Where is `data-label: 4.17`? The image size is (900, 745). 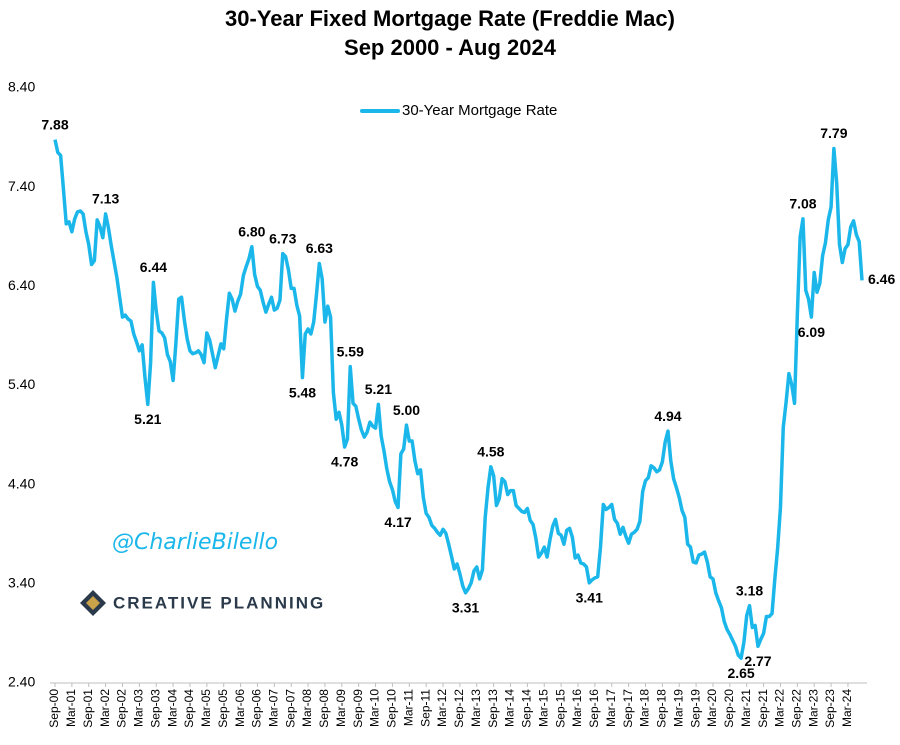 data-label: 4.17 is located at coordinates (397, 522).